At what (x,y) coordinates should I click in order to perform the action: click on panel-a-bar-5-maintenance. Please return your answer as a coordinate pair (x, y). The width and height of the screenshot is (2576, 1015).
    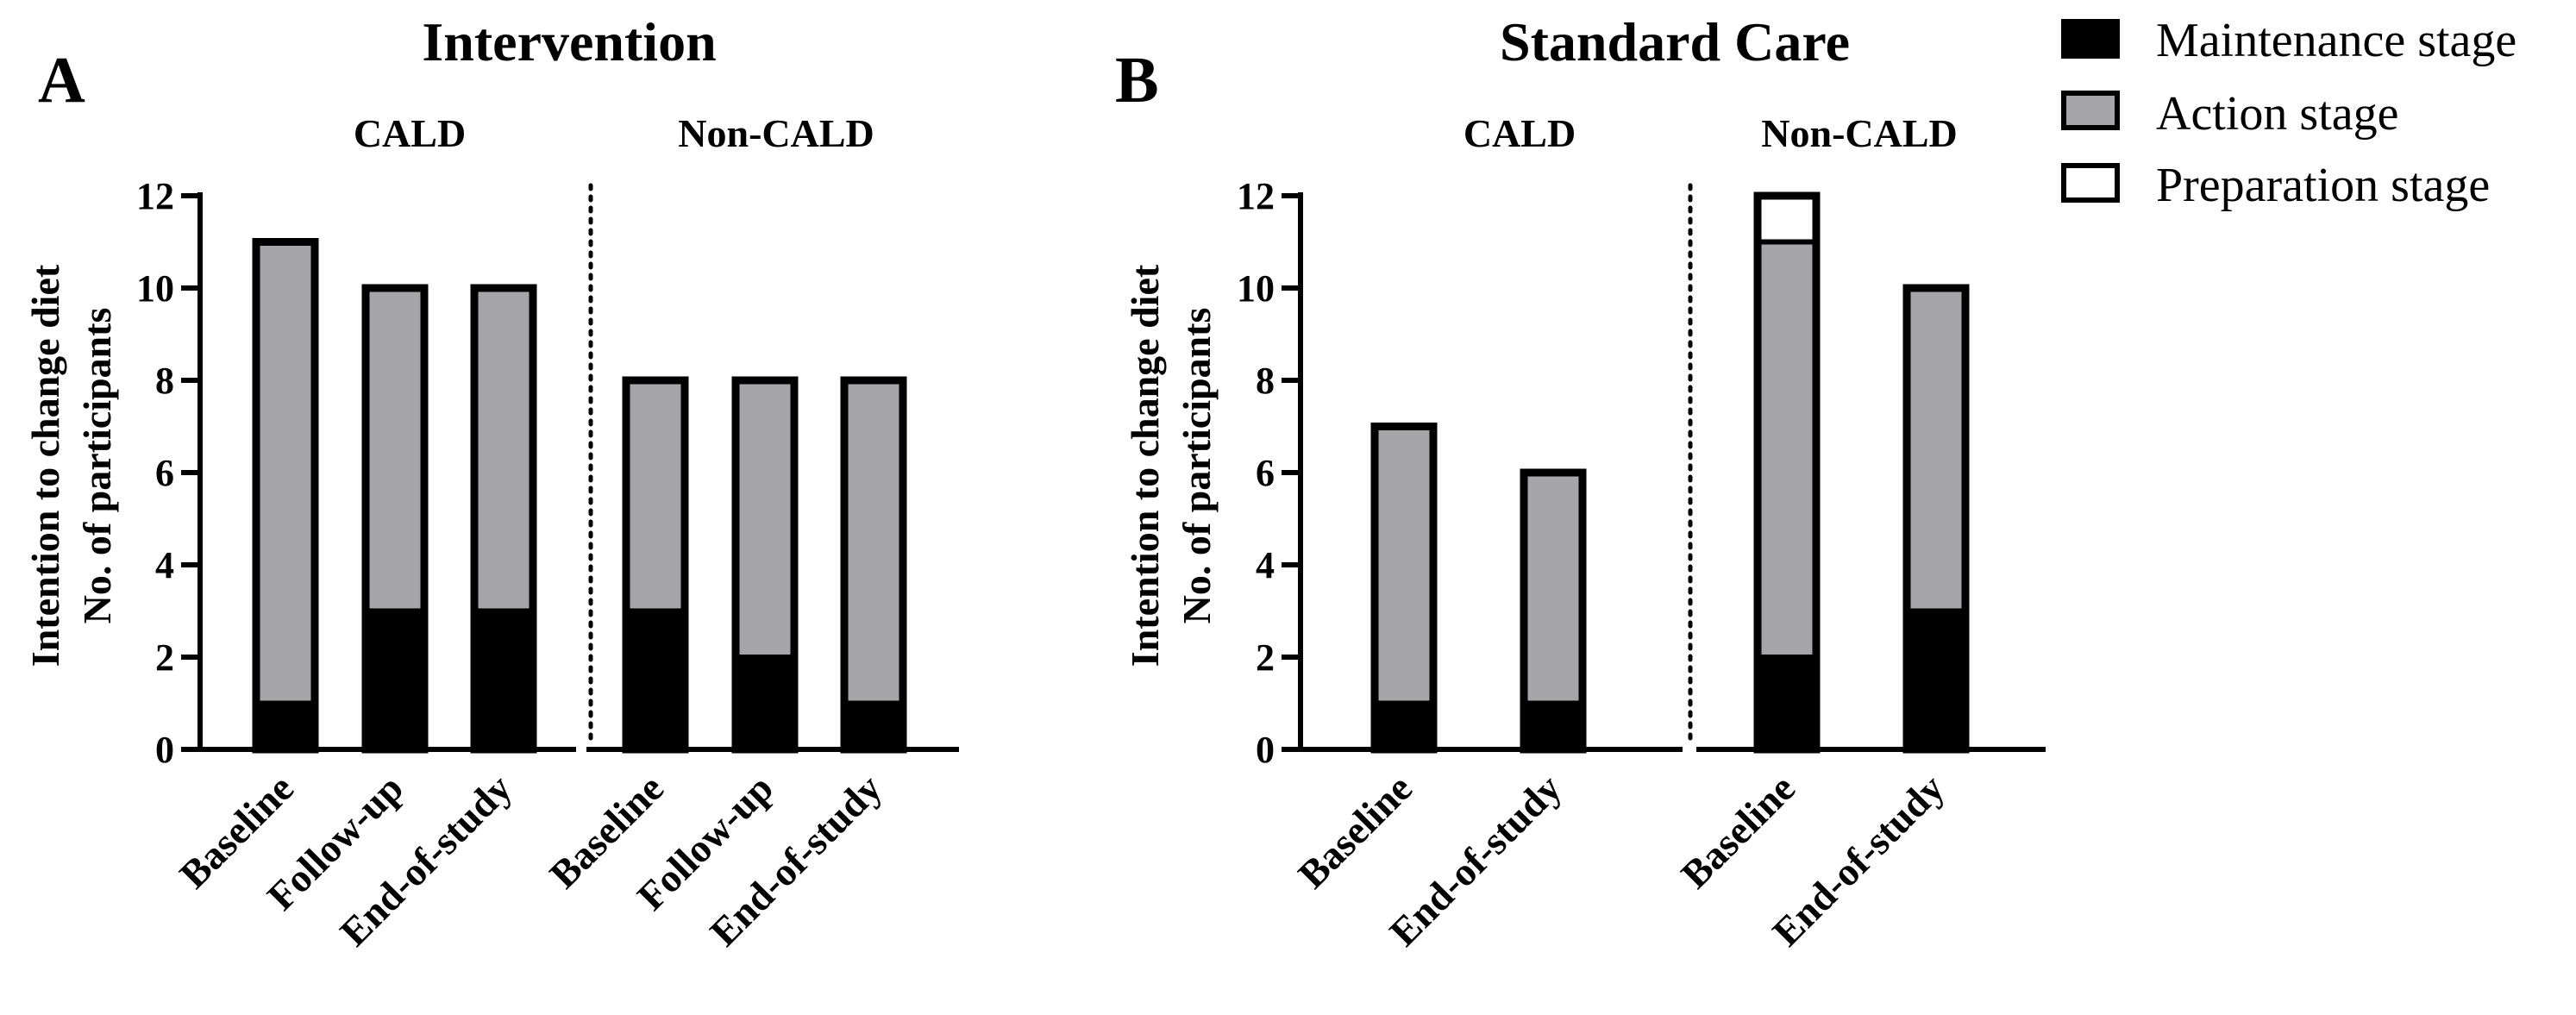
    Looking at the image, I should click on (873, 726).